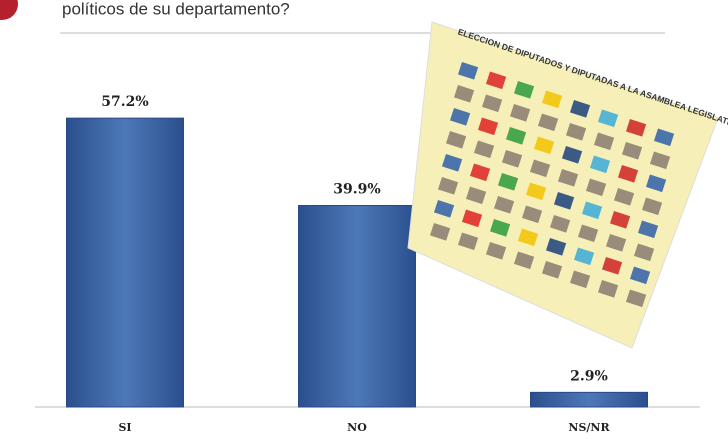 The width and height of the screenshot is (728, 439). I want to click on x-tick-label: NS/NR, so click(589, 427).